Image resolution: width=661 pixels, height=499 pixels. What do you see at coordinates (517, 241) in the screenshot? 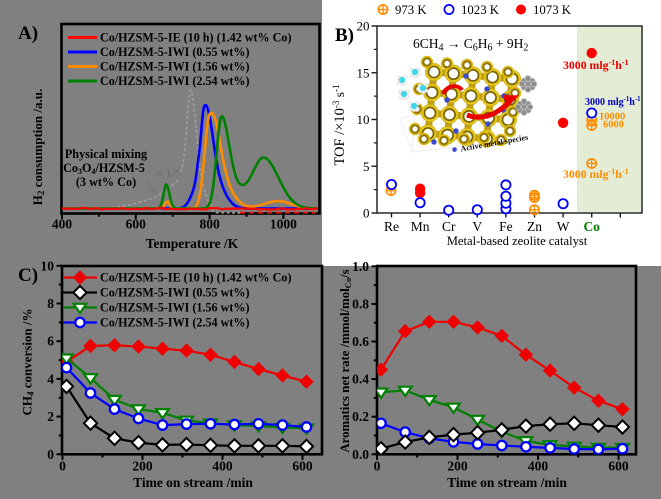
I see `svg-text: Metal-based zeolite catalyst` at bounding box center [517, 241].